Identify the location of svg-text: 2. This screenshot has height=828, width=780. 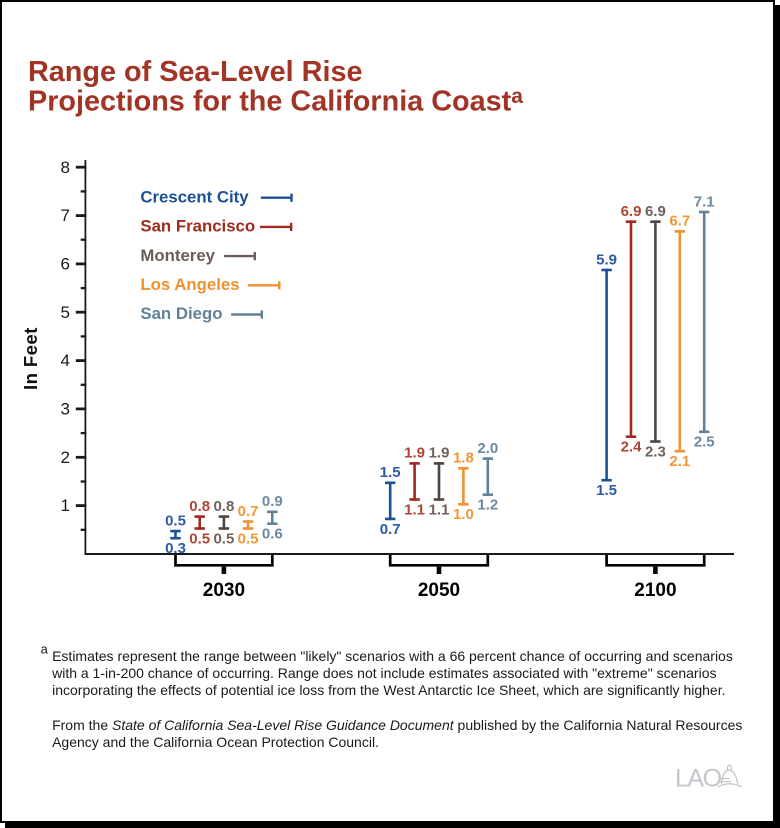
(65, 457).